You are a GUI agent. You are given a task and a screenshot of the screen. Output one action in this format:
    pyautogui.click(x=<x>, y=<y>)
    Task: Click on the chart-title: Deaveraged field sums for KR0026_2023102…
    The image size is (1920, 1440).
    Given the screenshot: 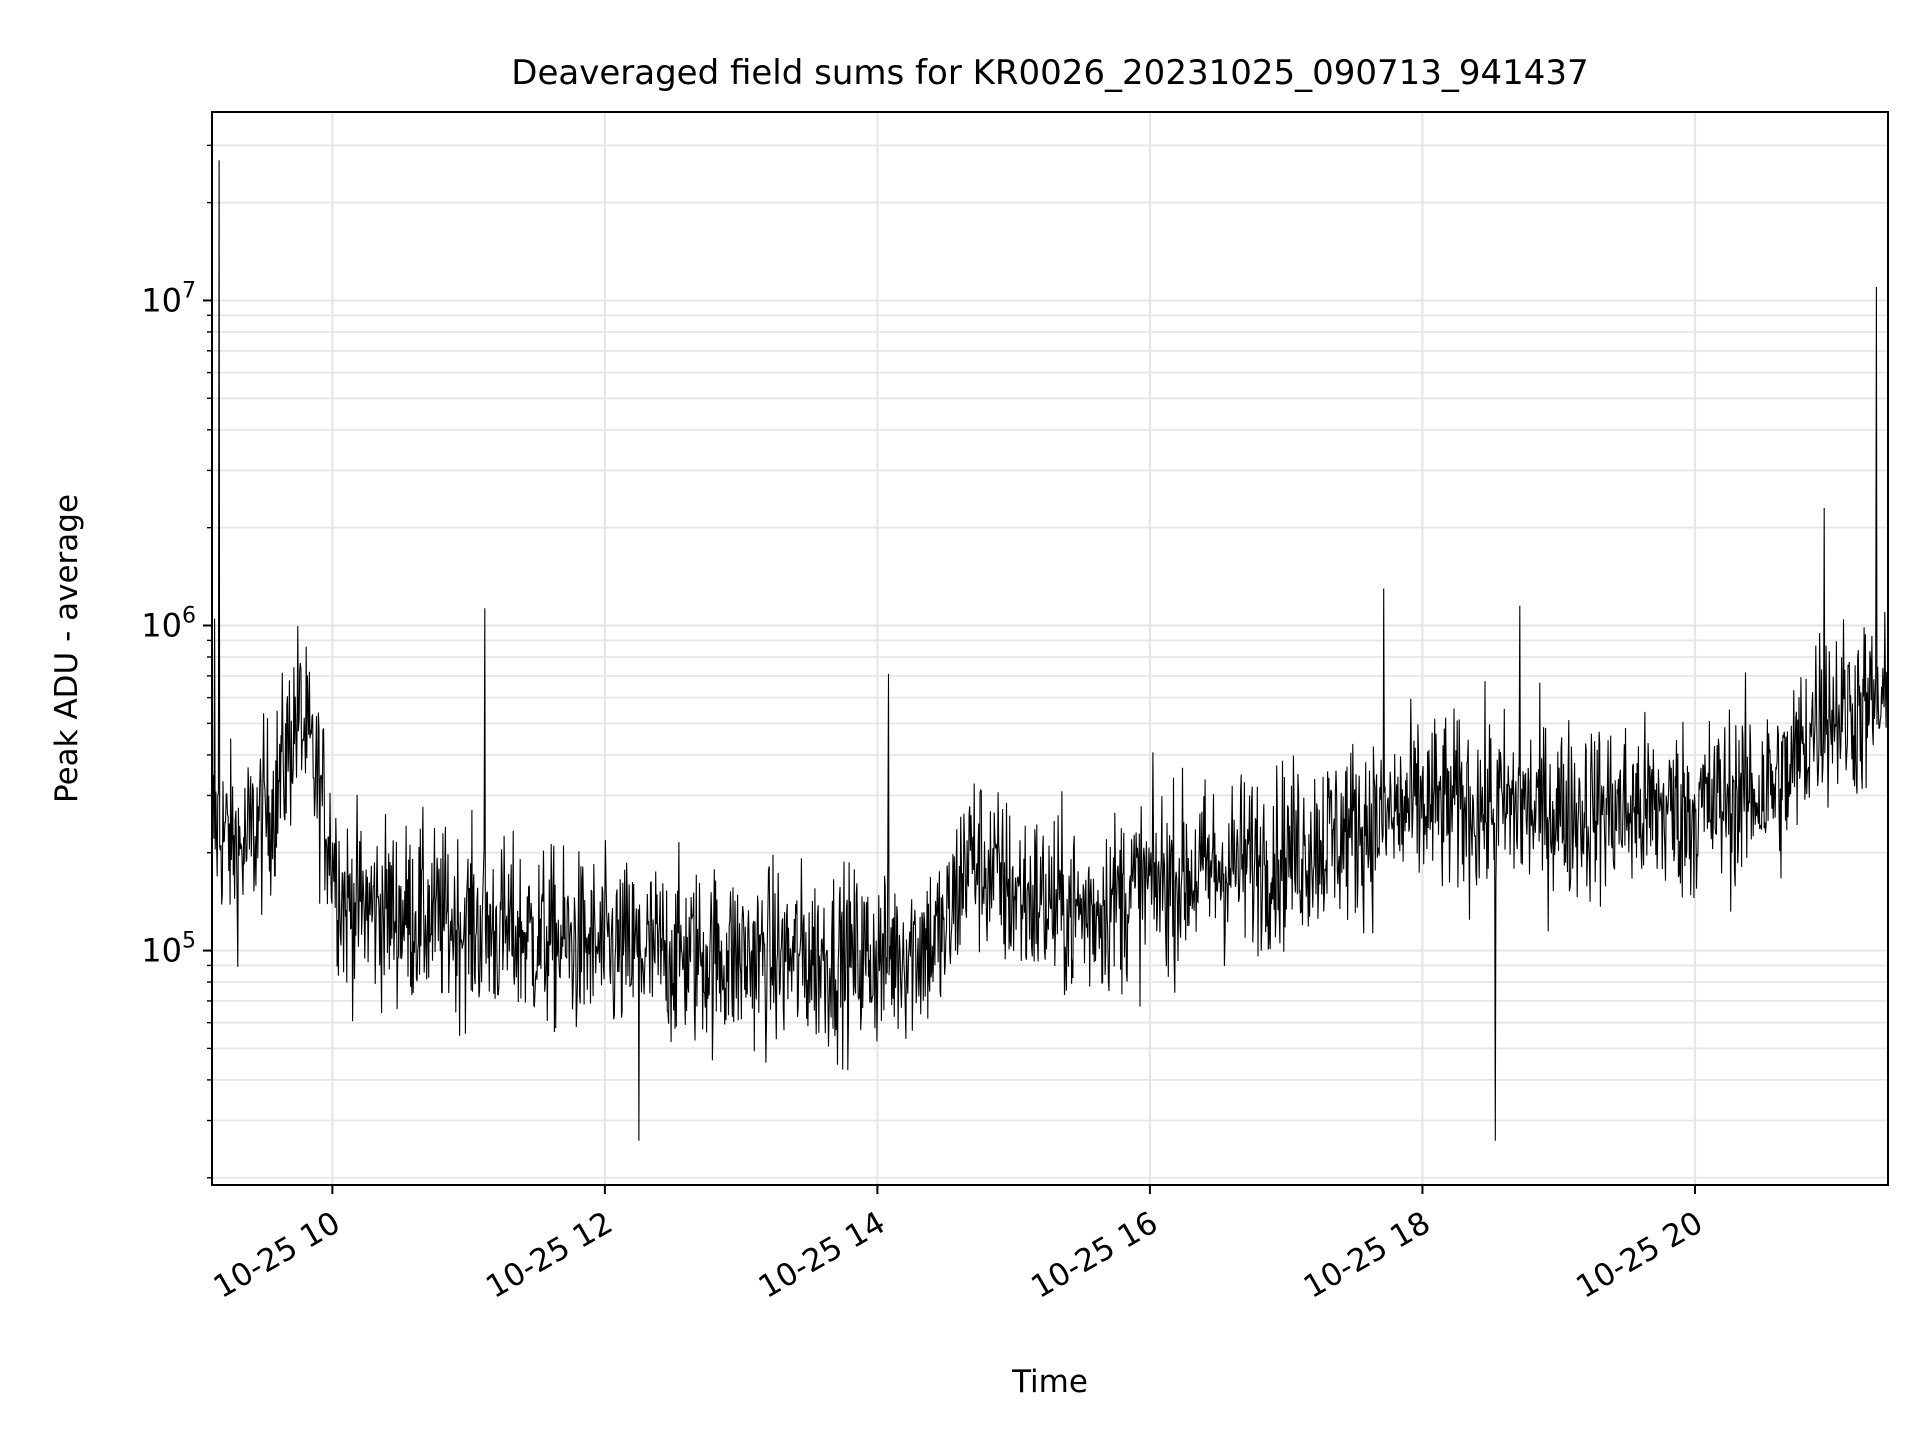 What is the action you would take?
    pyautogui.click(x=1049, y=73)
    